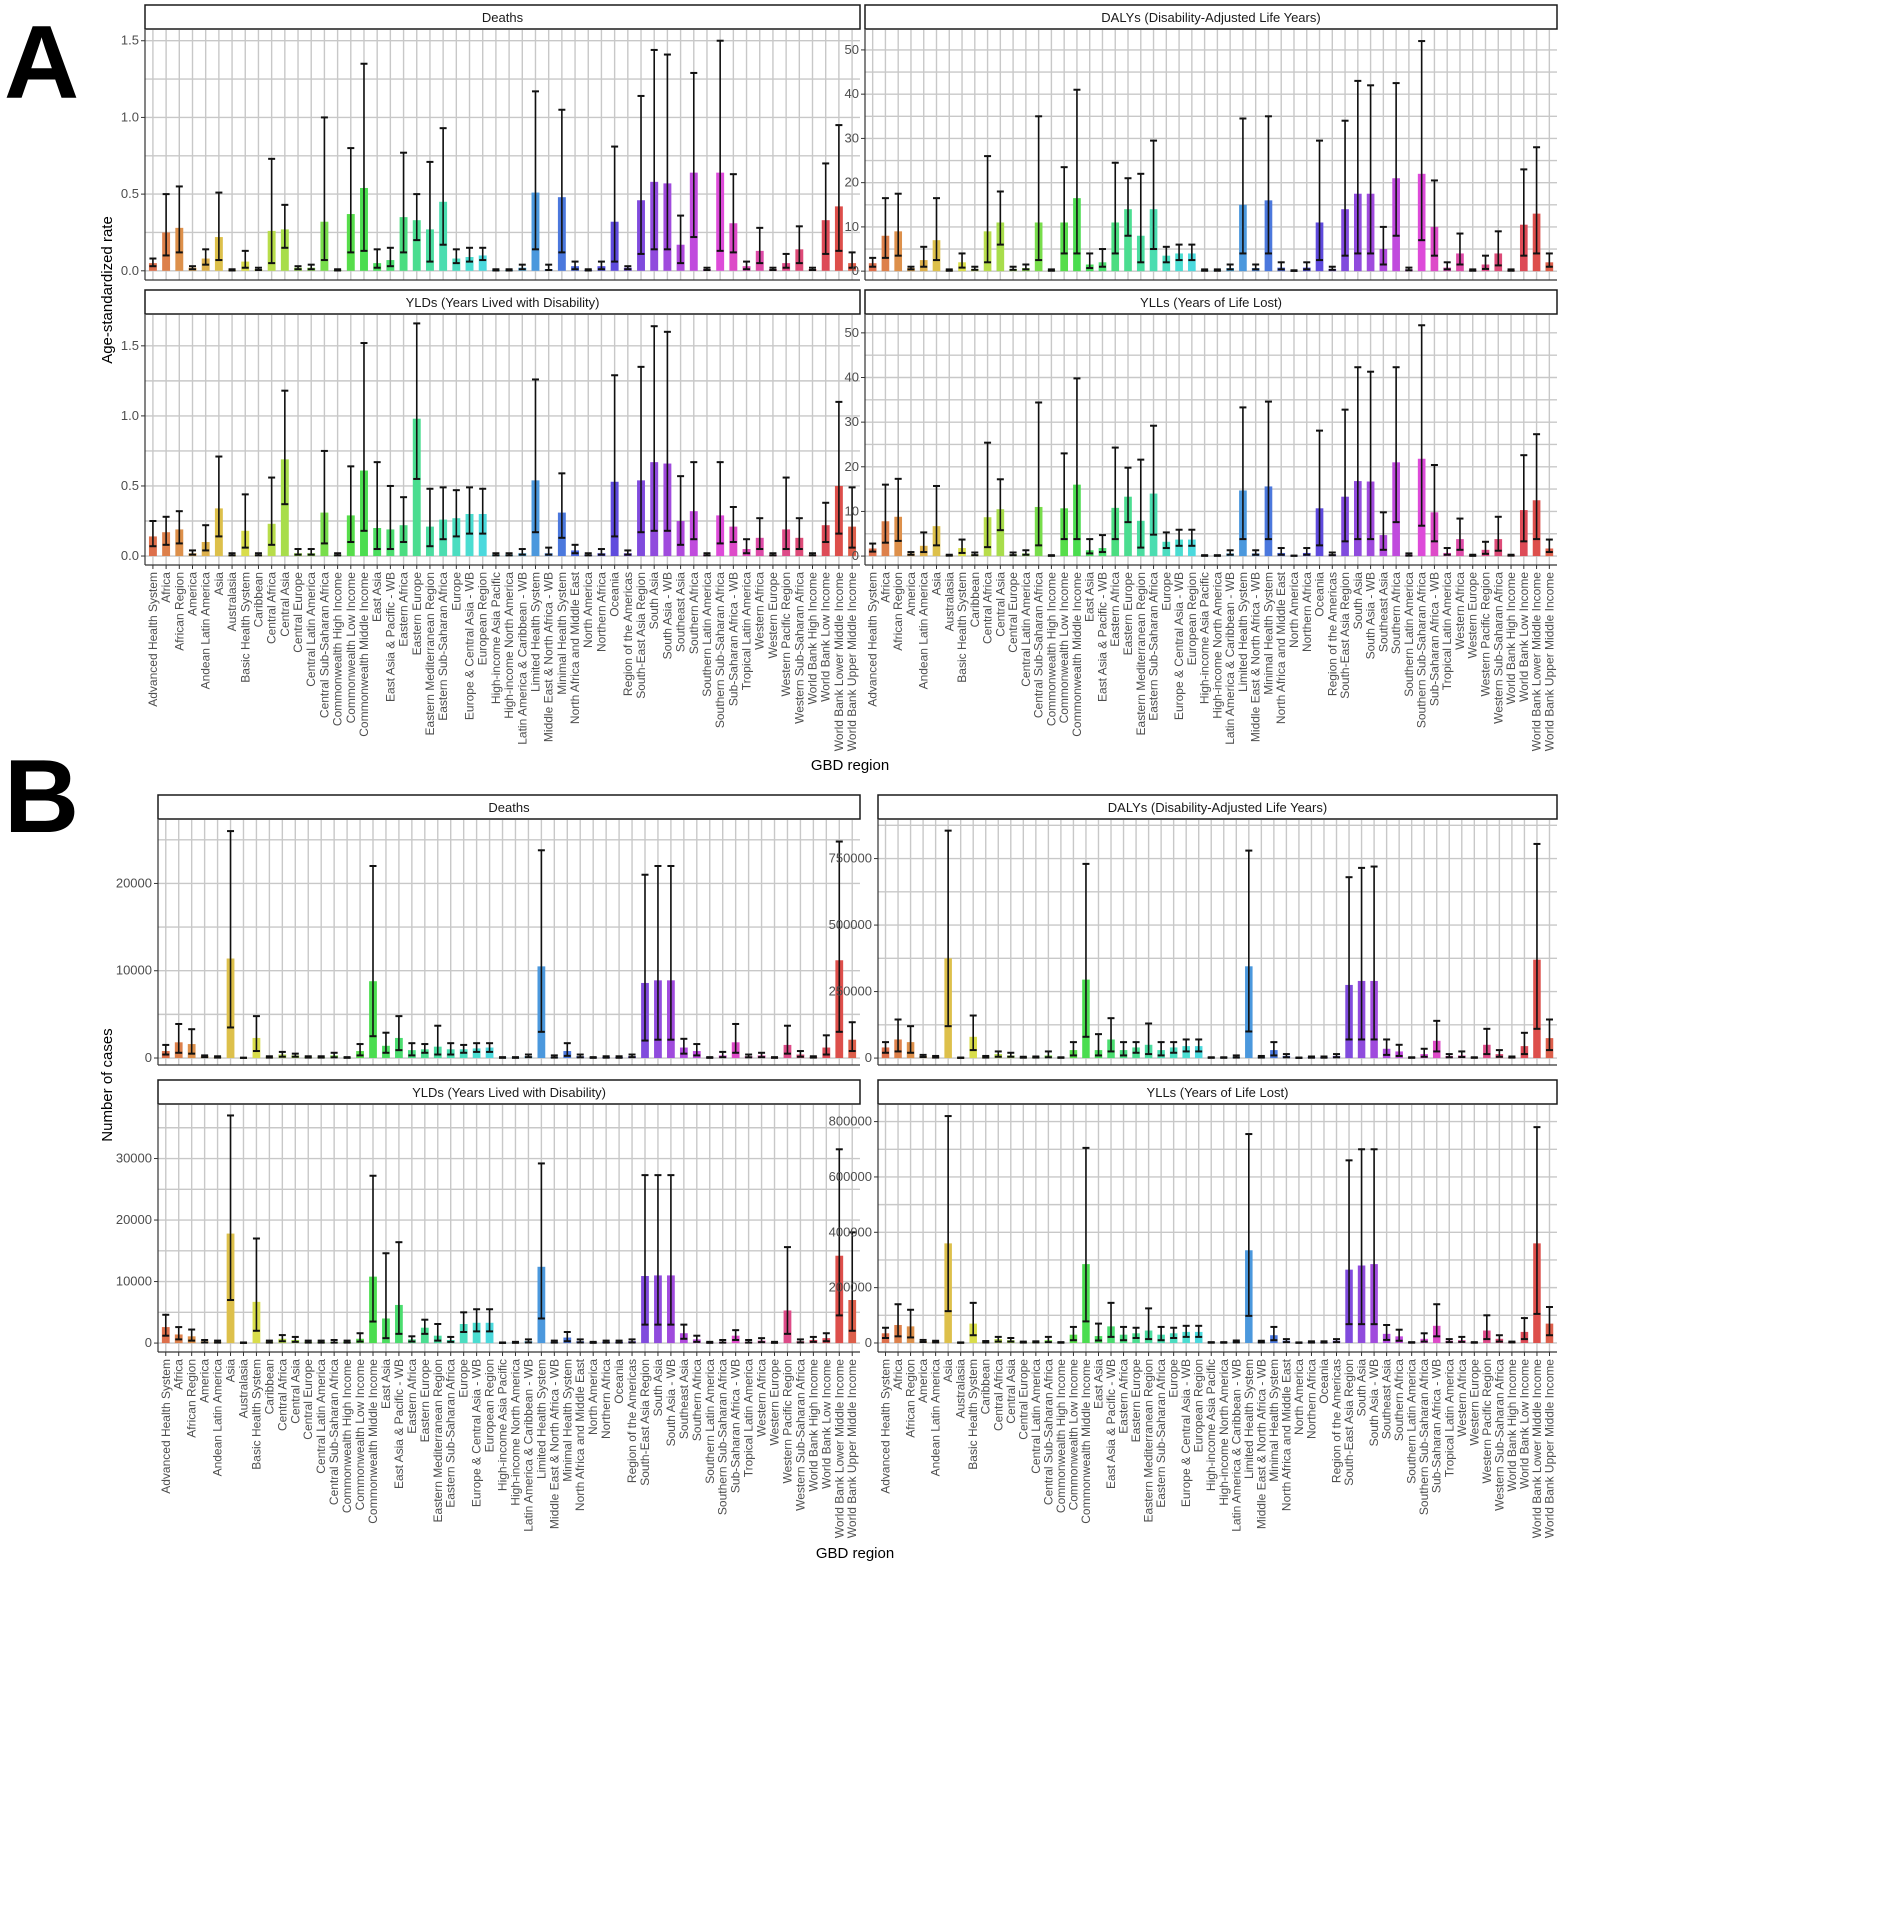 Image resolution: width=1902 pixels, height=1905 pixels. Describe the element at coordinates (456, 264) in the screenshot. I see `bar-europe` at that location.